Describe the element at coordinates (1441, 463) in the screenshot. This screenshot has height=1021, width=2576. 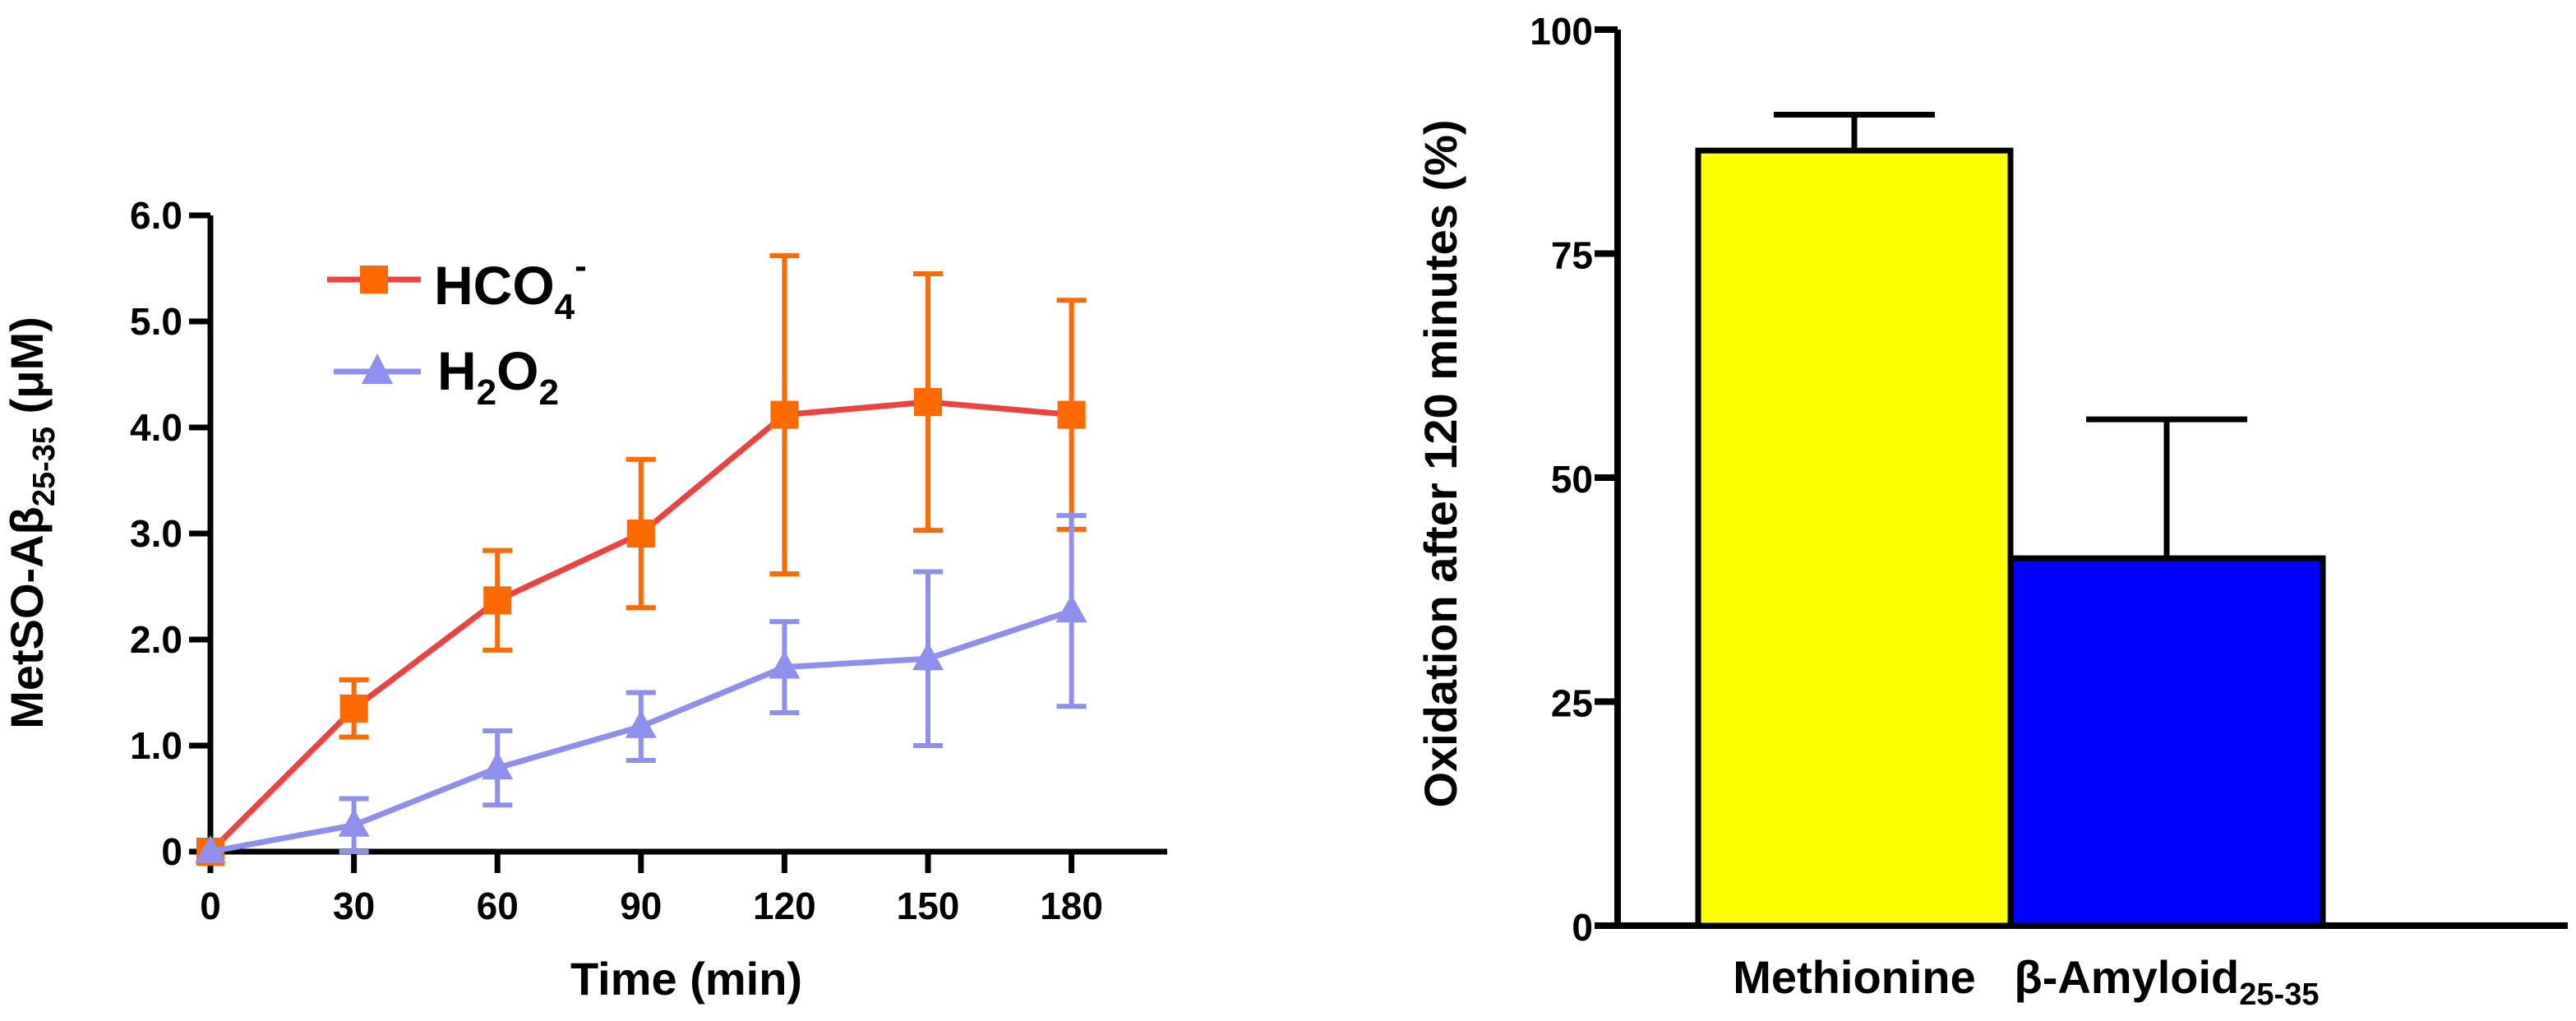
I see `bar-chart-y-axis-title: Oxidation after 120 minutes (%)` at that location.